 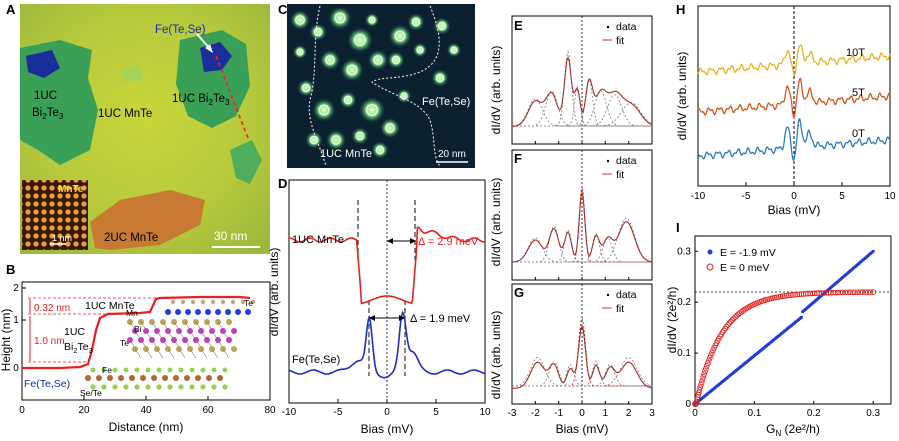 What do you see at coordinates (387, 344) in the screenshot?
I see `fe-te-se-spectrum` at bounding box center [387, 344].